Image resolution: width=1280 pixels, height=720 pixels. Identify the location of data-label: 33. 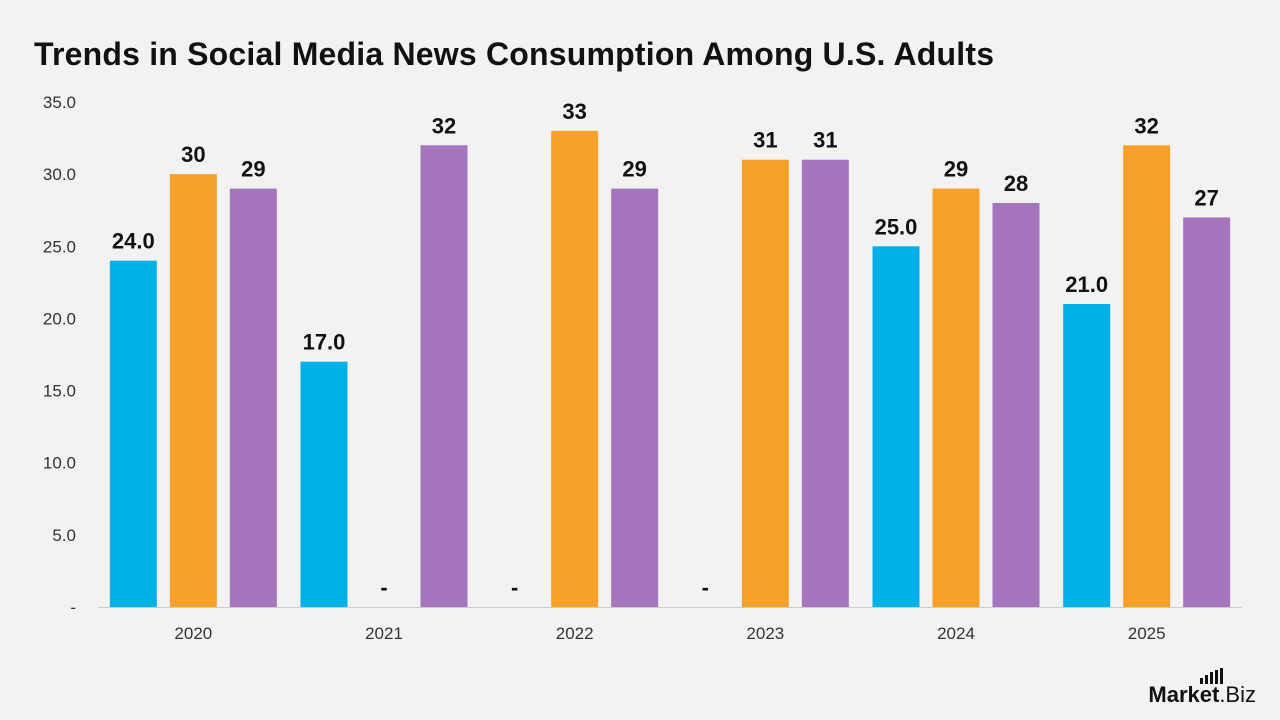
(574, 111).